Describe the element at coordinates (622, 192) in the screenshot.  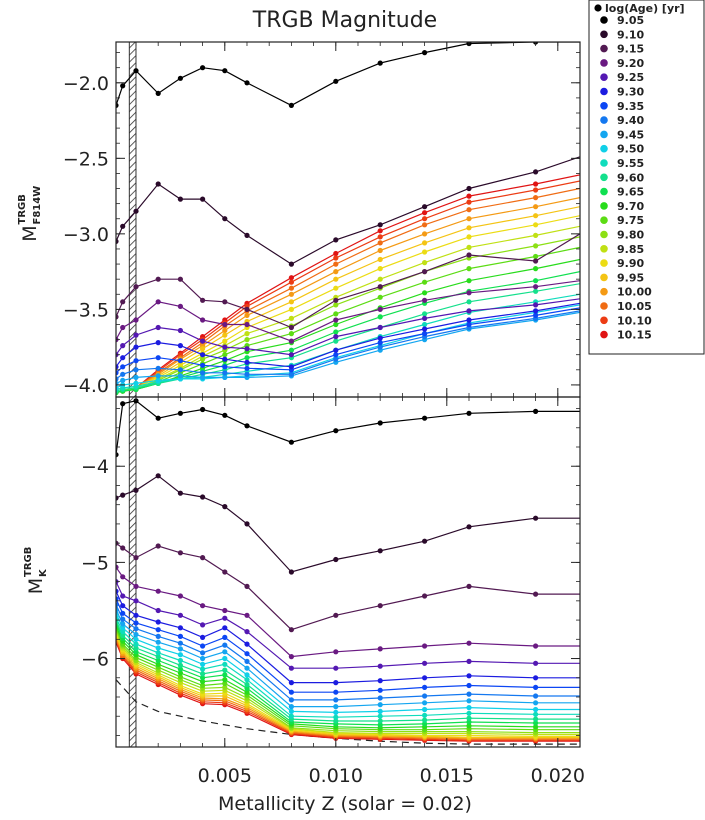
I see `legend-item: 9.65` at that location.